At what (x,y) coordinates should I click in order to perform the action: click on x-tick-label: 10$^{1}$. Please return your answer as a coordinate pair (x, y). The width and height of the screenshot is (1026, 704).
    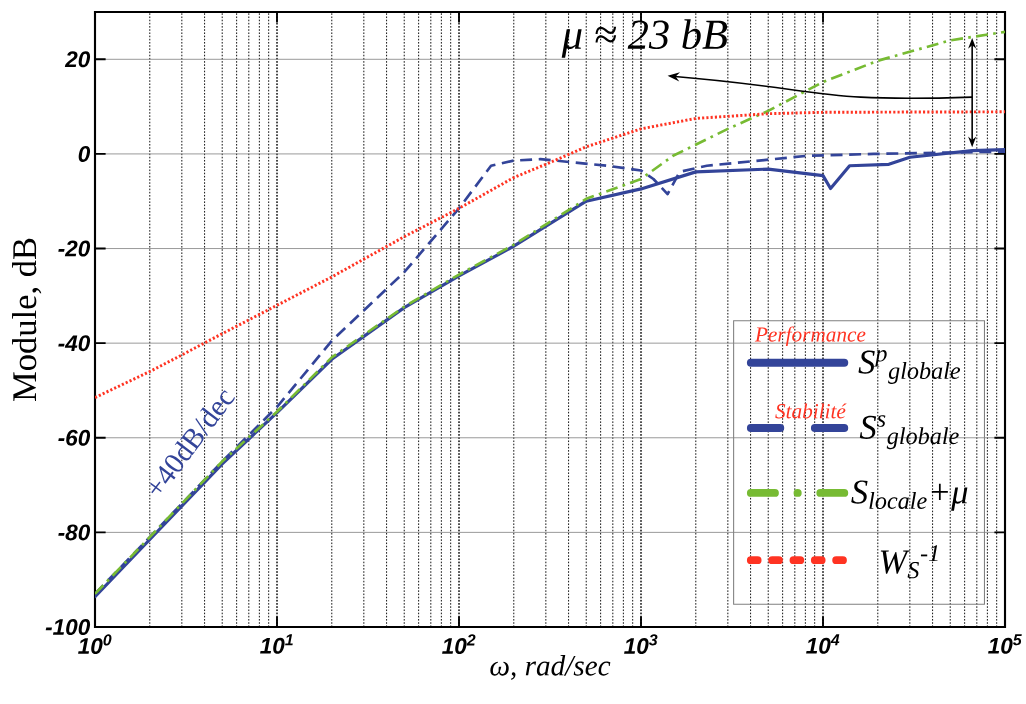
    Looking at the image, I should click on (276, 644).